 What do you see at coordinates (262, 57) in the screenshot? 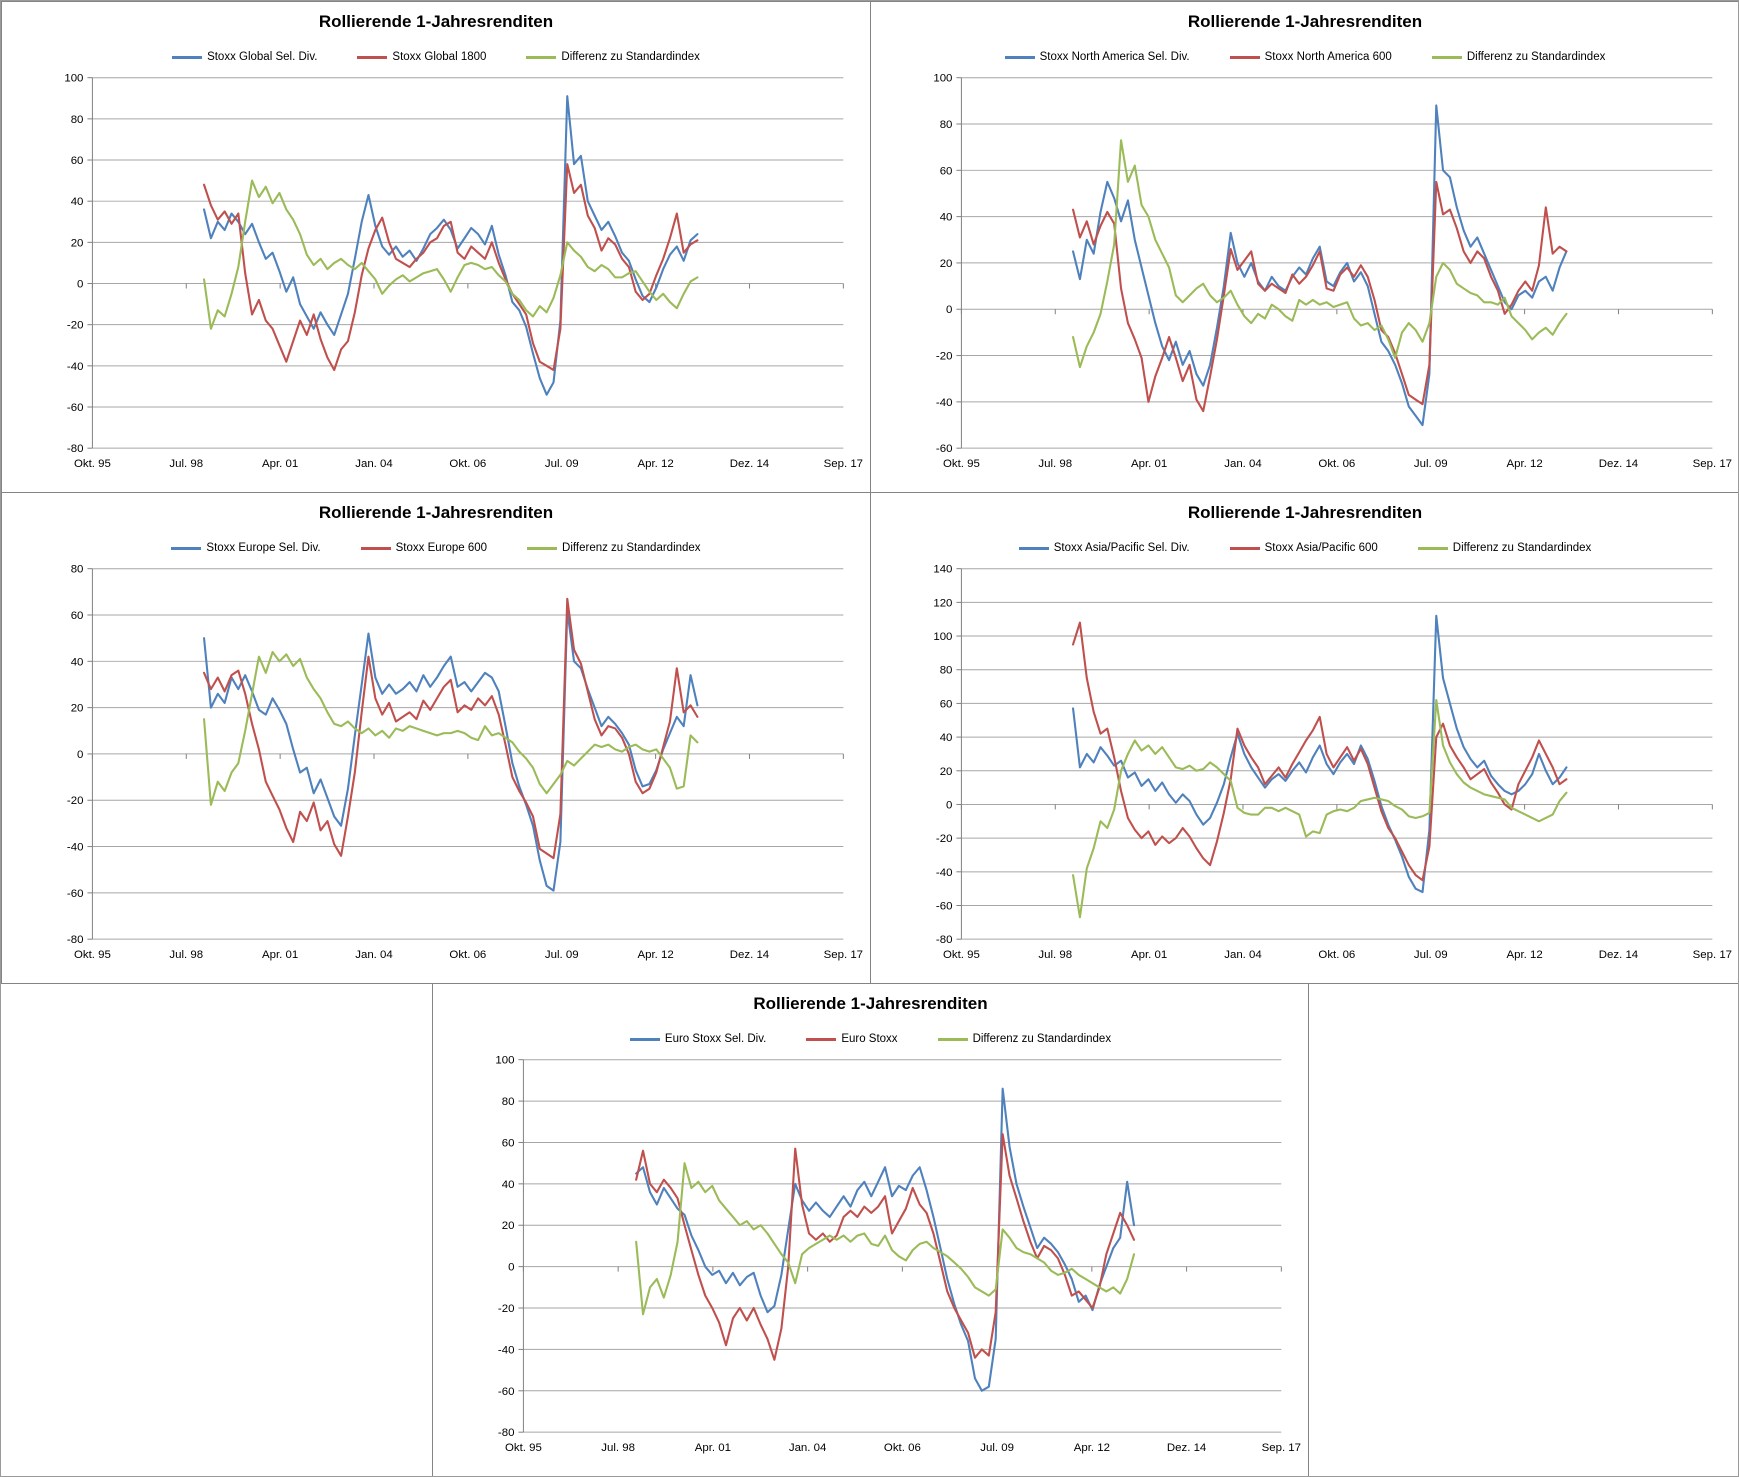
I see `legend-label: Stoxx Global Sel. Div.` at bounding box center [262, 57].